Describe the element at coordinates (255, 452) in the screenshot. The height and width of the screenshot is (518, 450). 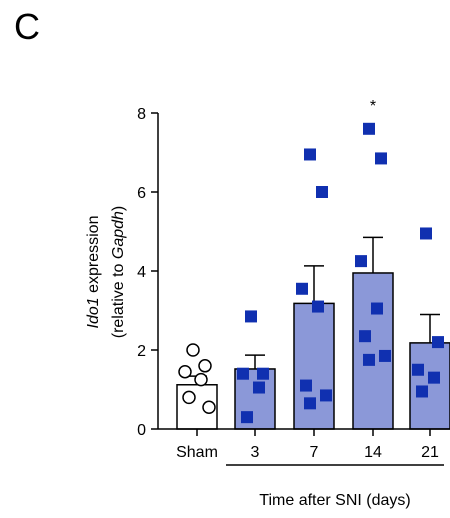
I see `x-tick-label: 3` at that location.